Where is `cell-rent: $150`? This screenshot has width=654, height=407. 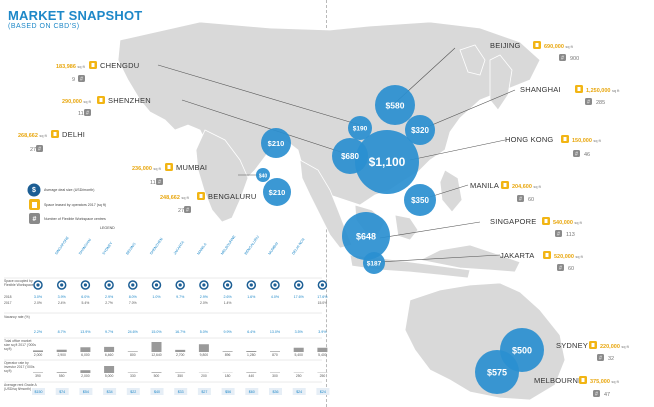 cell-rent: $150 is located at coordinates (39, 392).